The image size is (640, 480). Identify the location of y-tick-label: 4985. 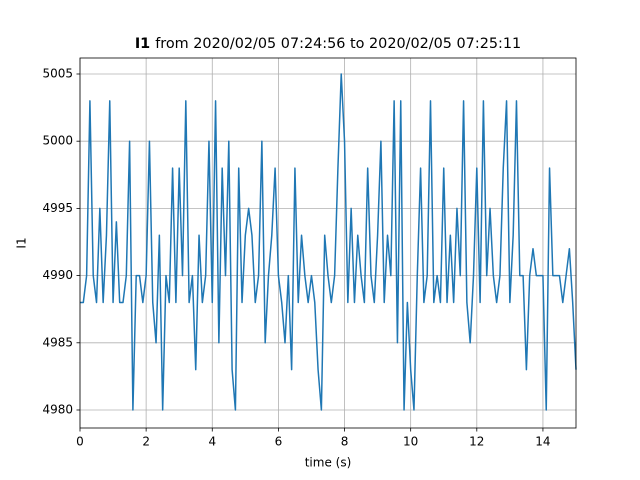
(57, 342).